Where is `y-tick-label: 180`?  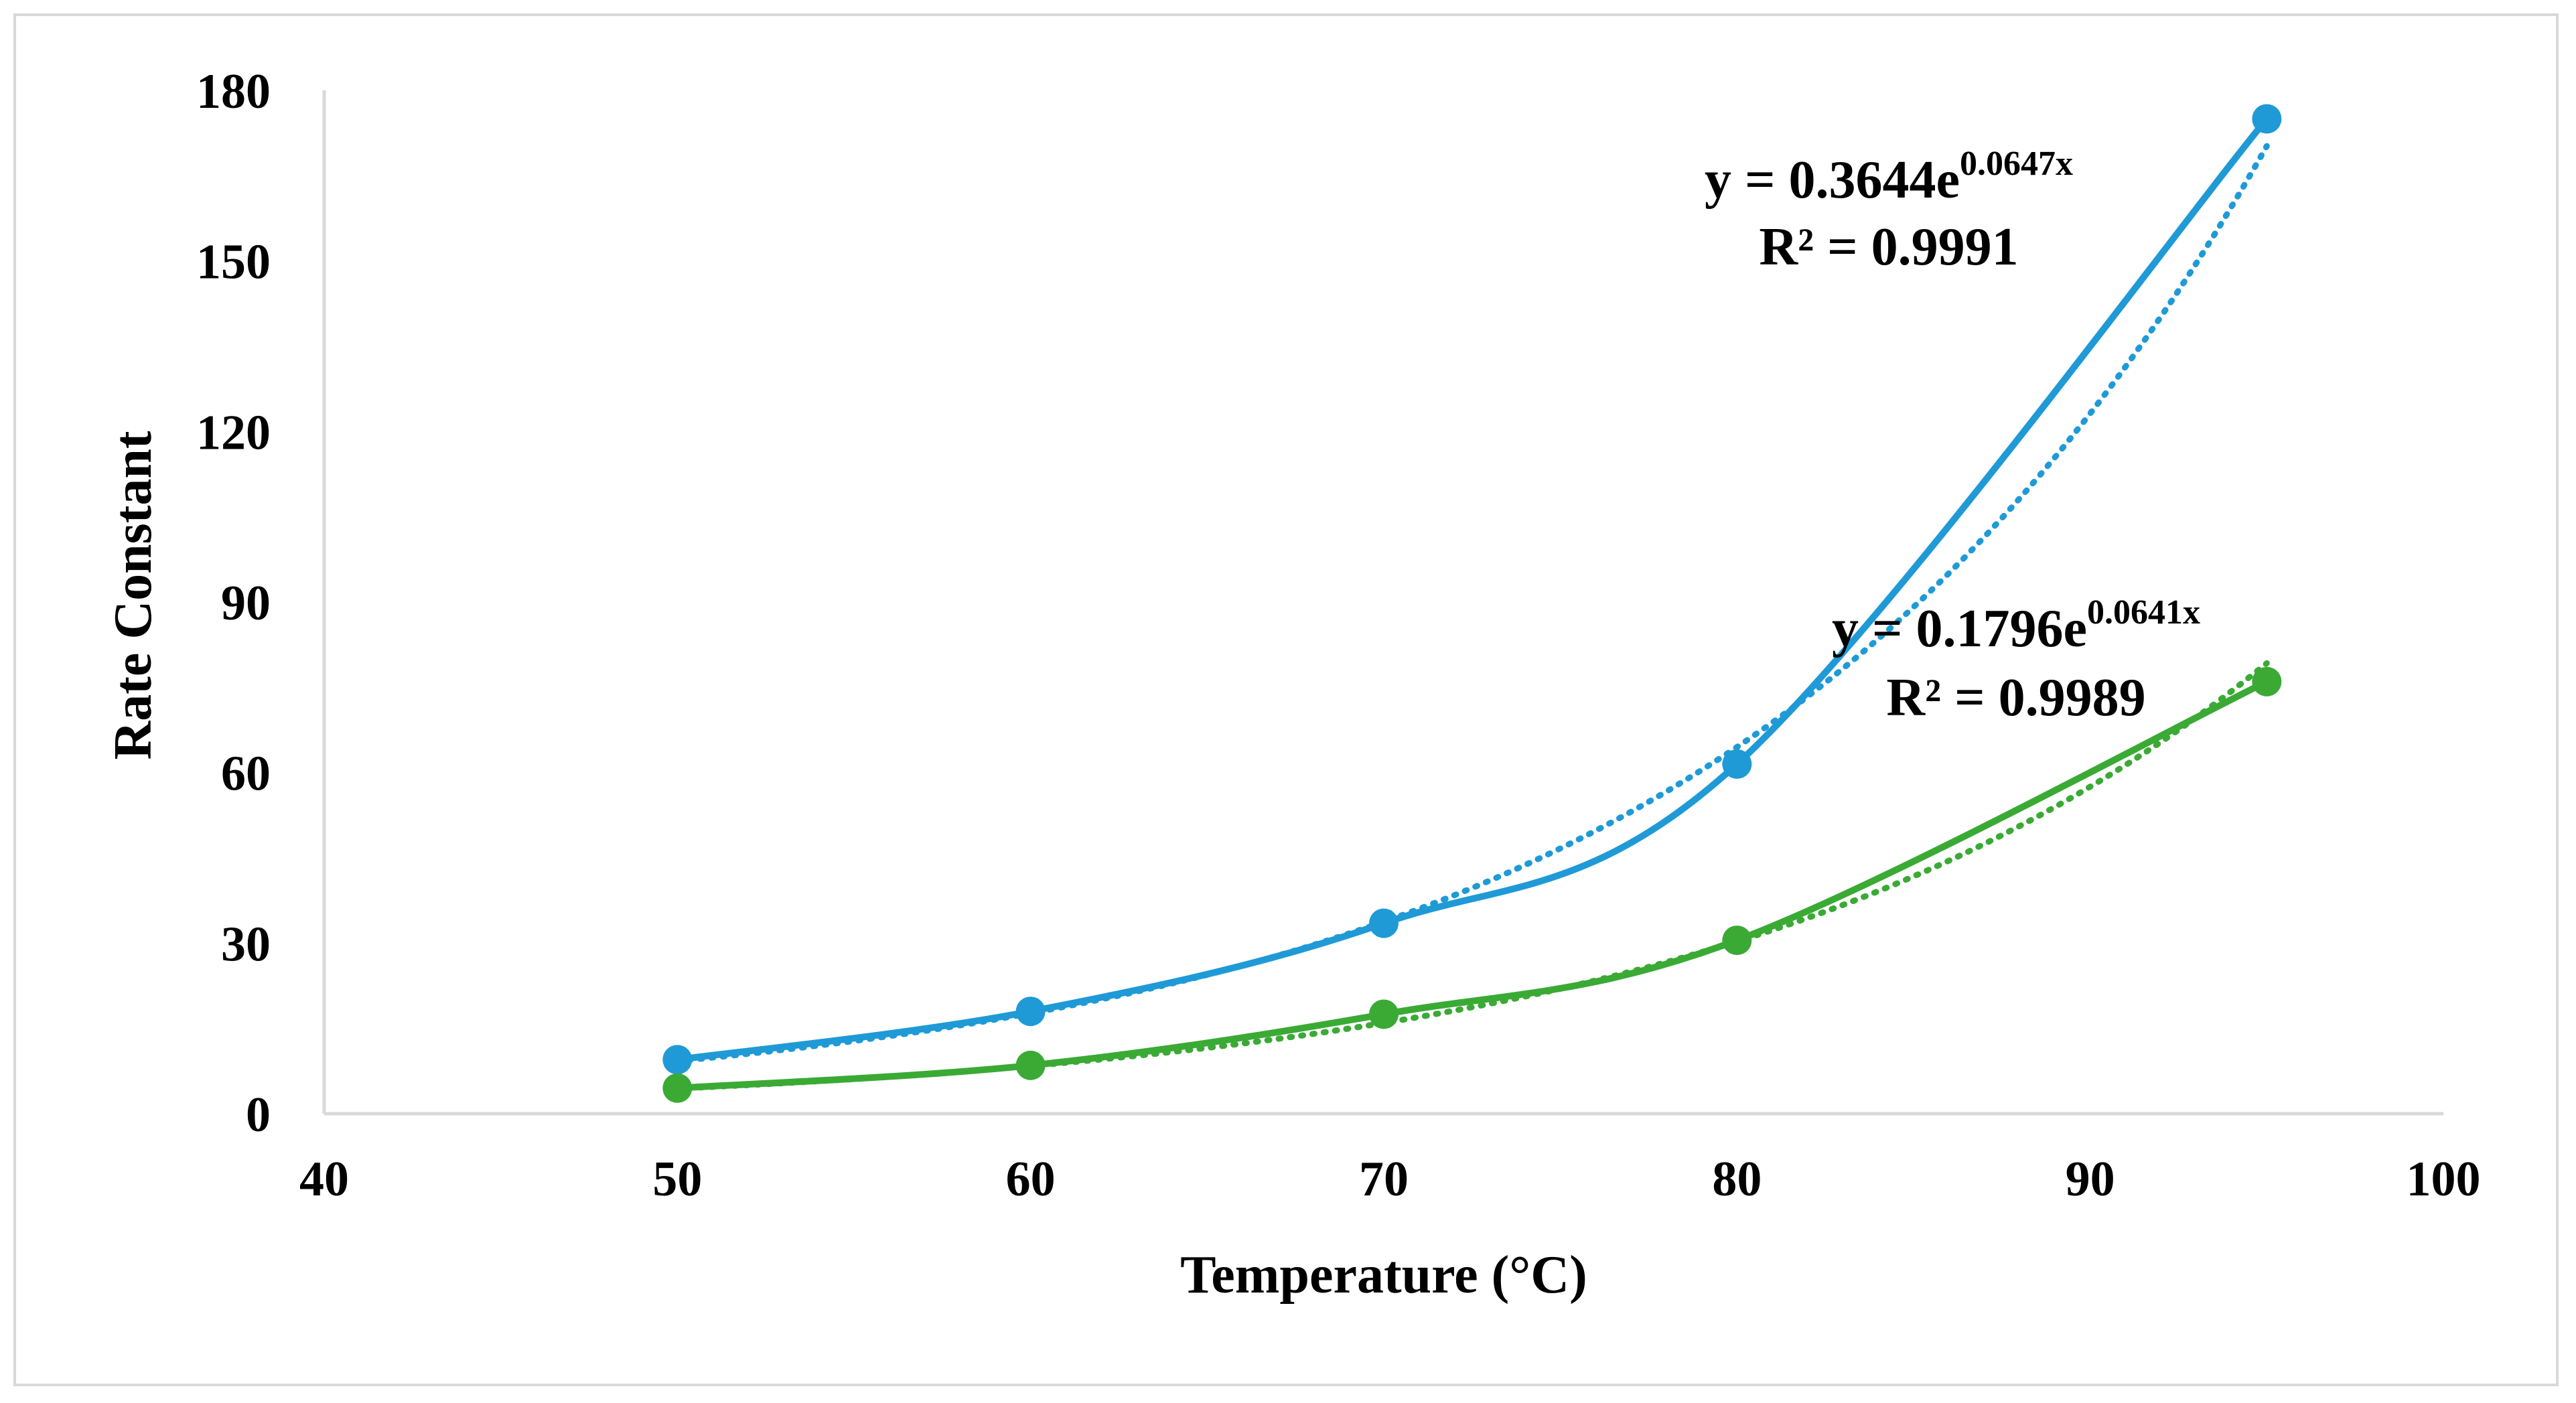
y-tick-label: 180 is located at coordinates (233, 91).